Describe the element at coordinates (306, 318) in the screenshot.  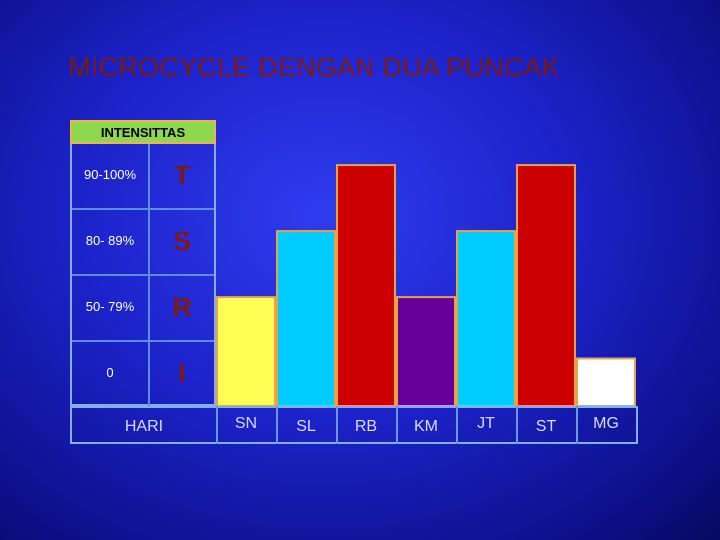
I see `bar-sl` at that location.